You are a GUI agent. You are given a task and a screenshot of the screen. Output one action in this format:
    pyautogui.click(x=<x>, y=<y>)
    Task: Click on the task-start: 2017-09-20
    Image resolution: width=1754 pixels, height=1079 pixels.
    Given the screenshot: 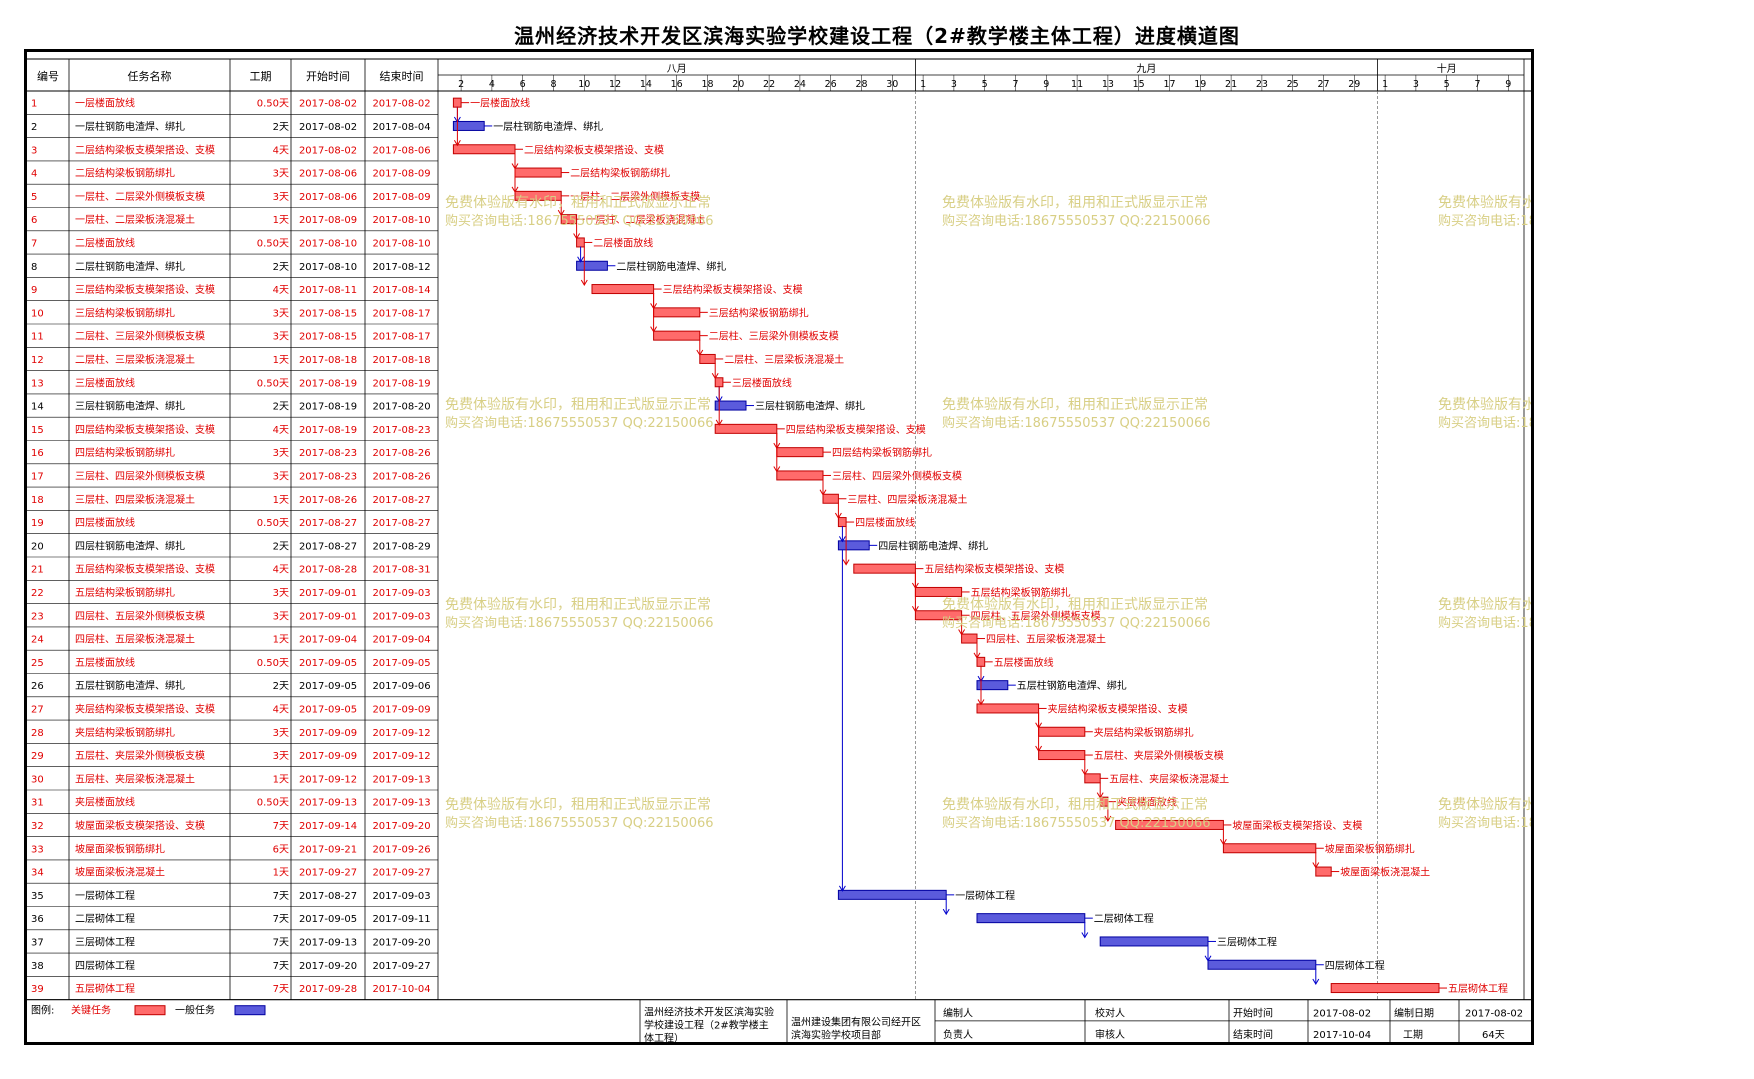 What is the action you would take?
    pyautogui.click(x=328, y=966)
    